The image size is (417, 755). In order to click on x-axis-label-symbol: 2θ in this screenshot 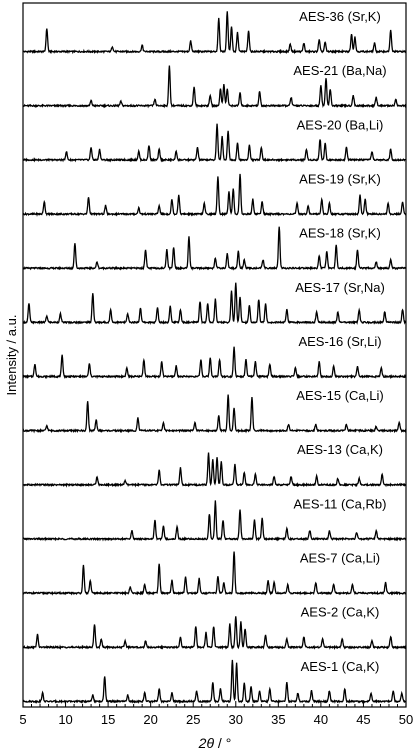, I will do `click(206, 743)`.